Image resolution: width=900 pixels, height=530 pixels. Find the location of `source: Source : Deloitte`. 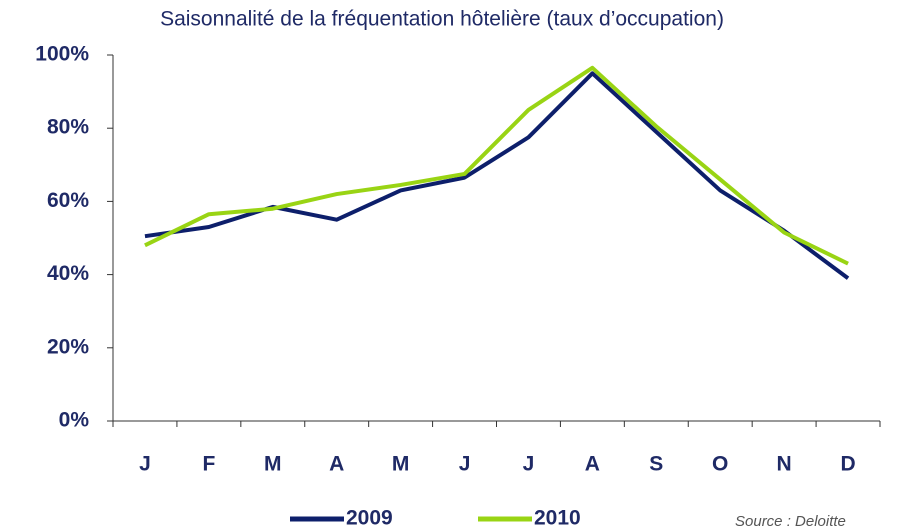

source: Source : Deloitte is located at coordinates (790, 521).